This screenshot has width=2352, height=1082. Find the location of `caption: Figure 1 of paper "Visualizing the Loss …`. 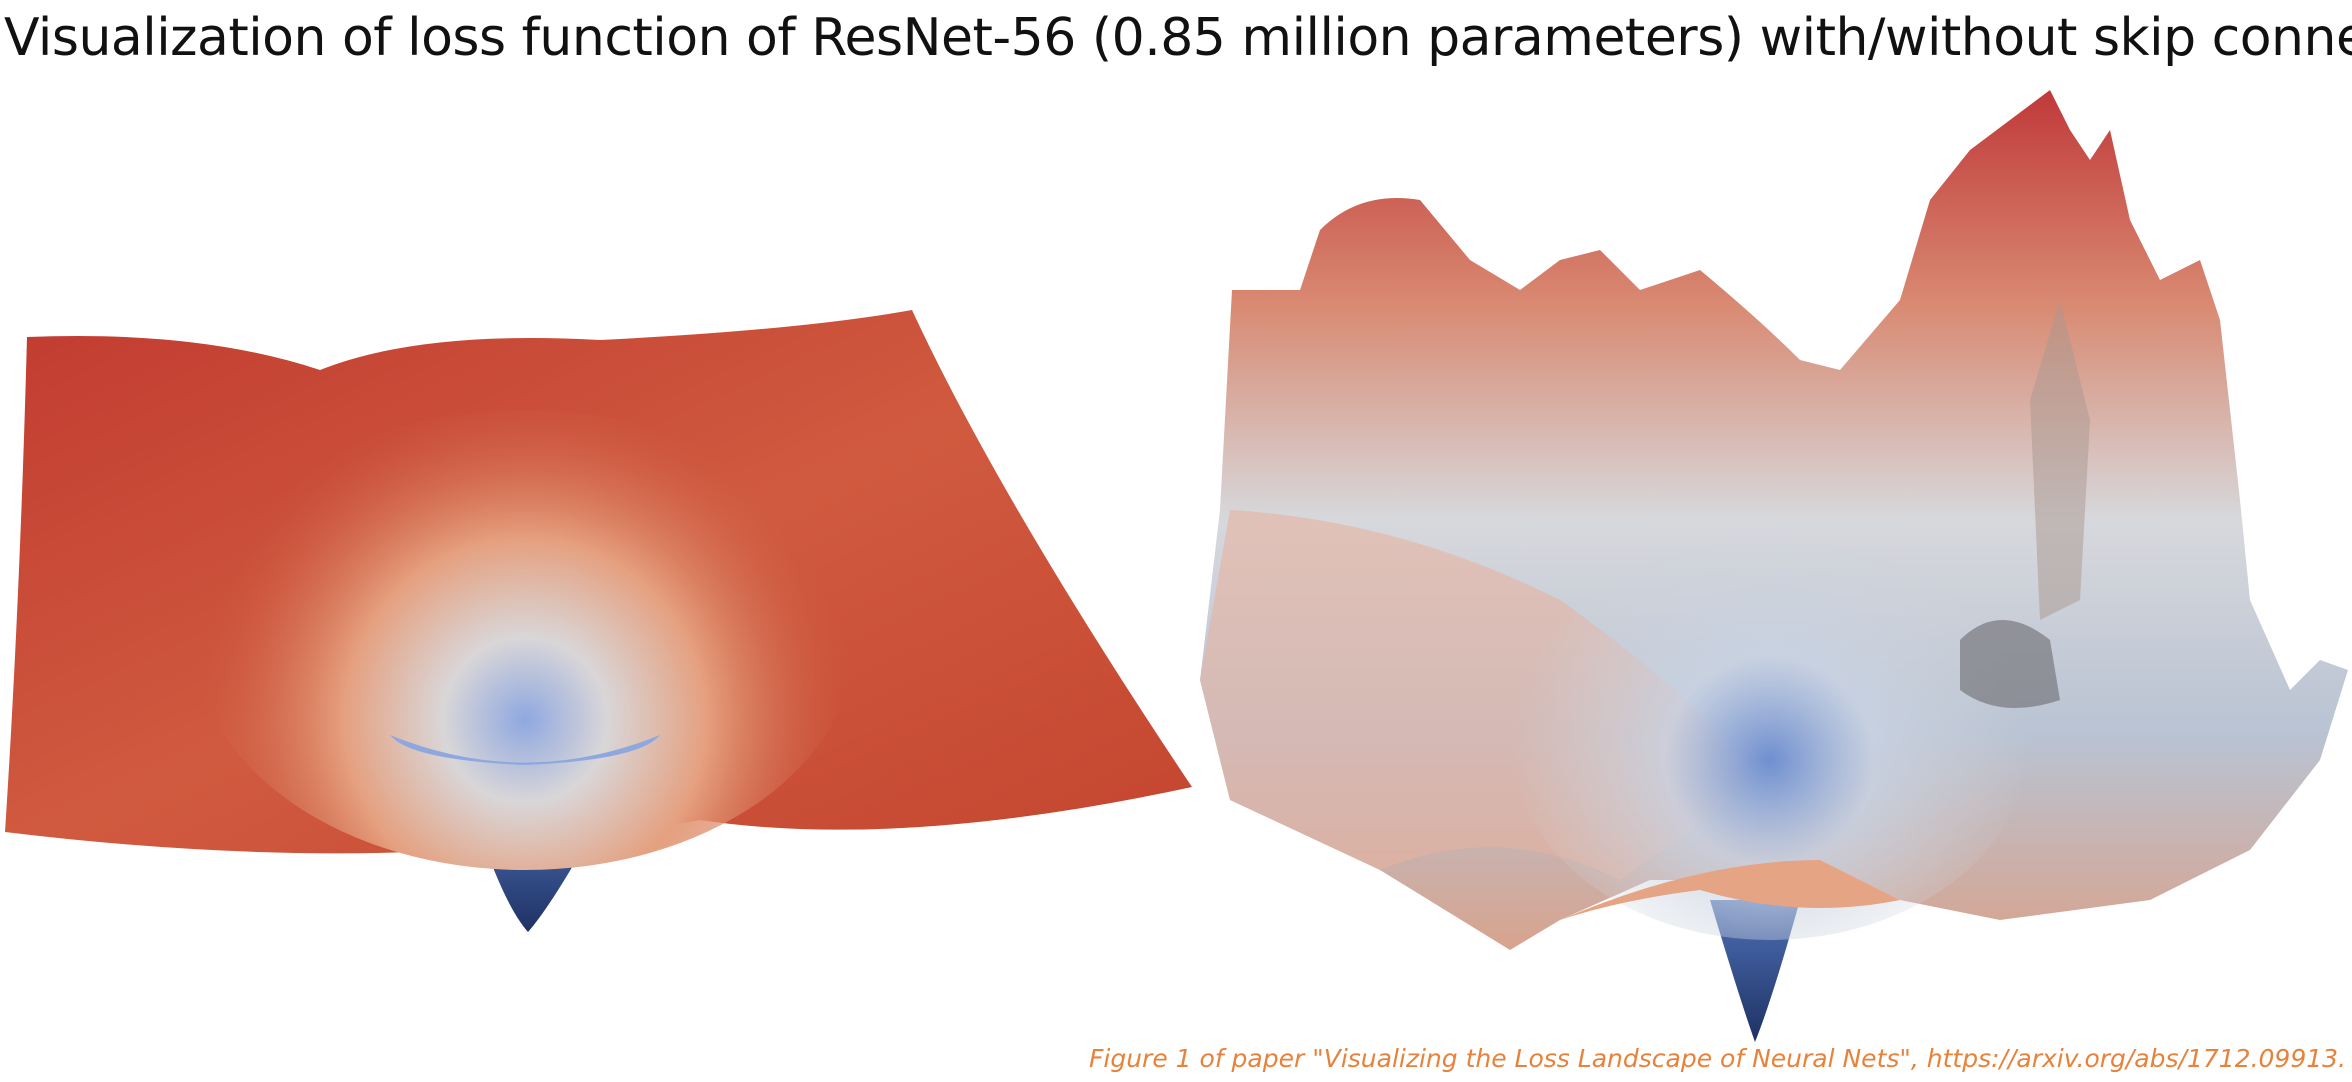

caption: Figure 1 of paper "Visualizing the Loss … is located at coordinates (1717, 1058).